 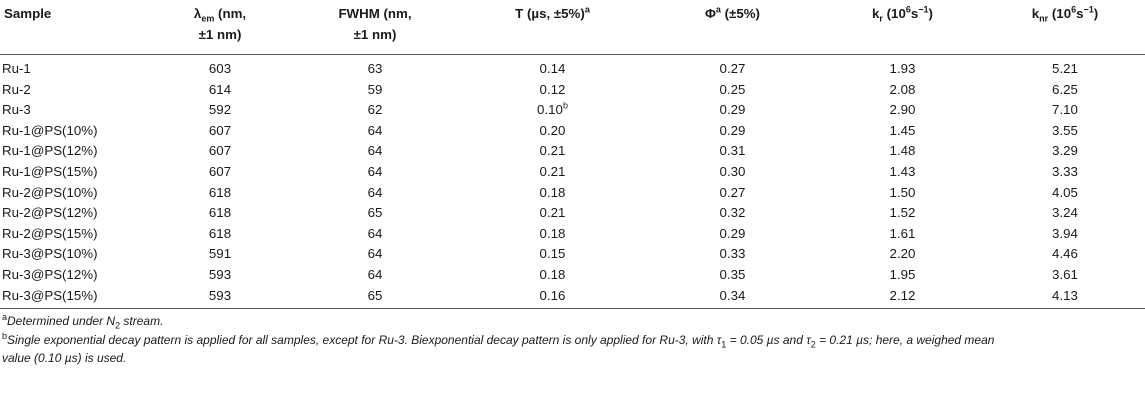 What do you see at coordinates (1065, 68) in the screenshot?
I see `cell-knr: 5.21` at bounding box center [1065, 68].